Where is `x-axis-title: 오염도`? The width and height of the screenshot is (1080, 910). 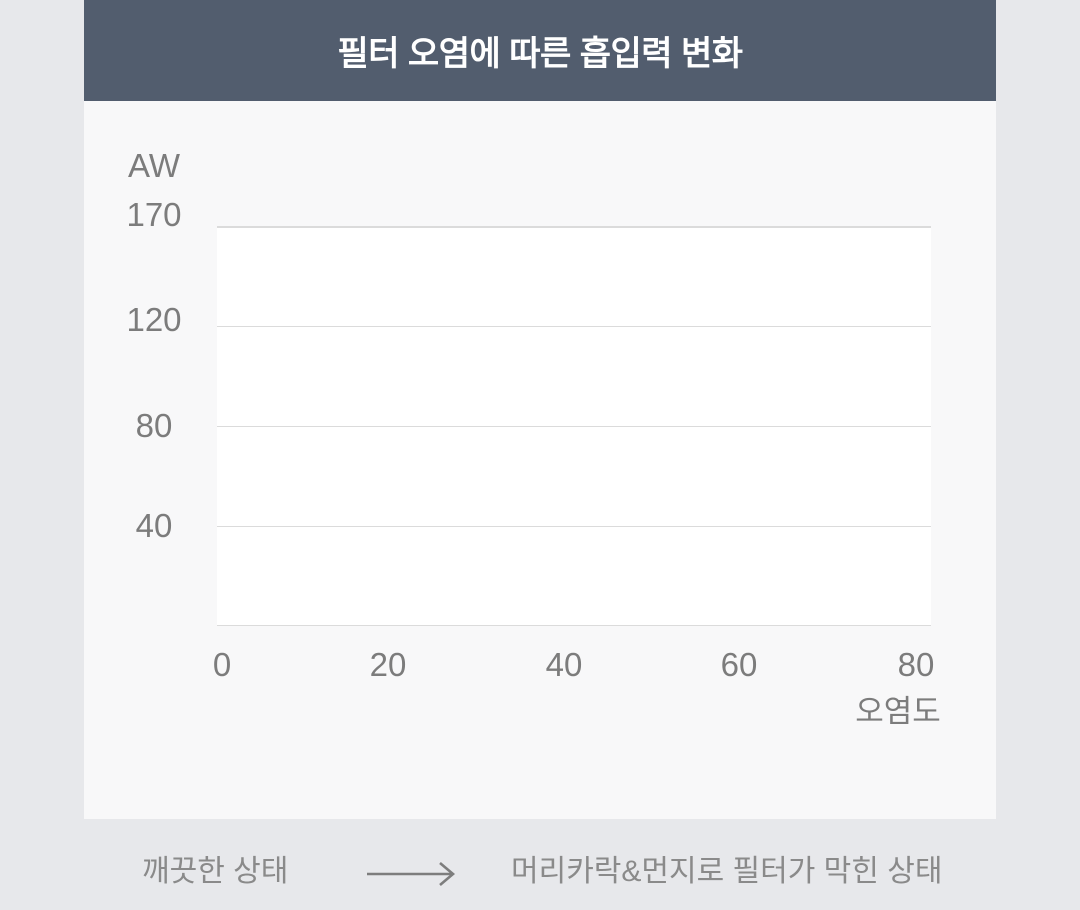 x-axis-title: 오염도 is located at coordinates (898, 711).